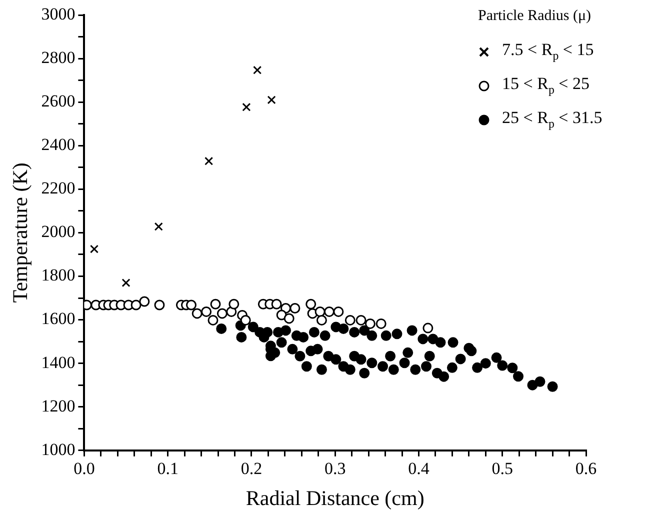  What do you see at coordinates (84, 468) in the screenshot?
I see `x-tick-label: 0.0` at bounding box center [84, 468].